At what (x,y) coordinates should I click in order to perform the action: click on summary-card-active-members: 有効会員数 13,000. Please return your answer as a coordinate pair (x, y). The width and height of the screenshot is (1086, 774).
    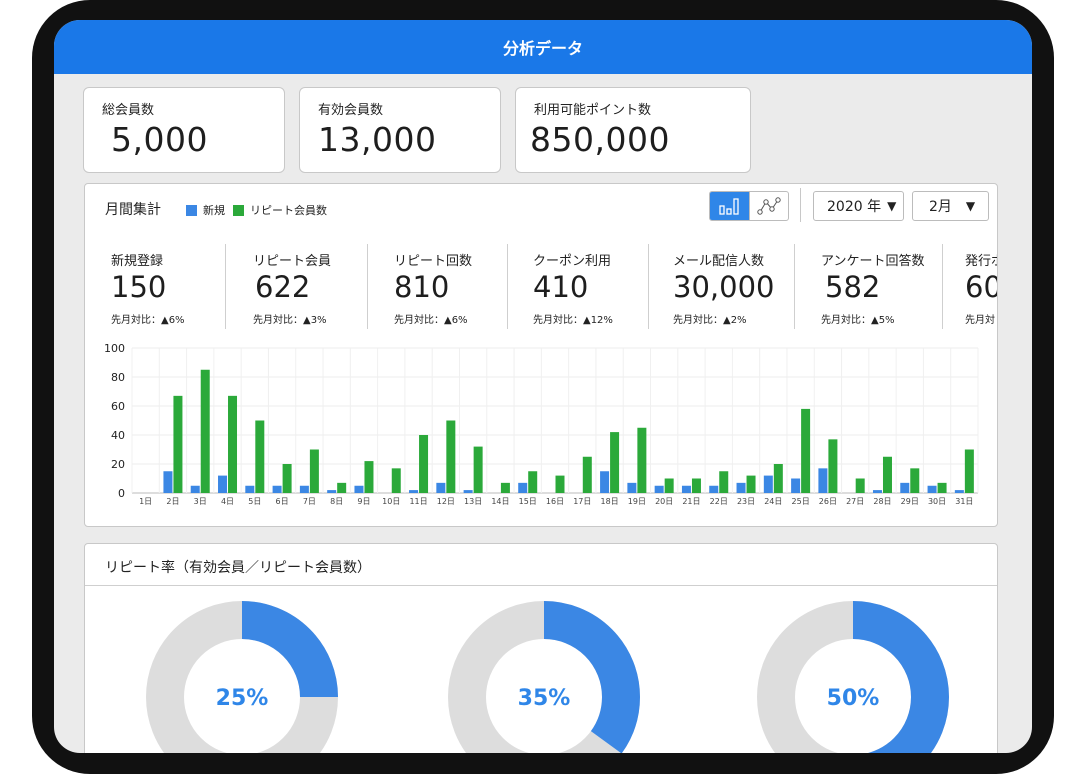
    Looking at the image, I should click on (400, 130).